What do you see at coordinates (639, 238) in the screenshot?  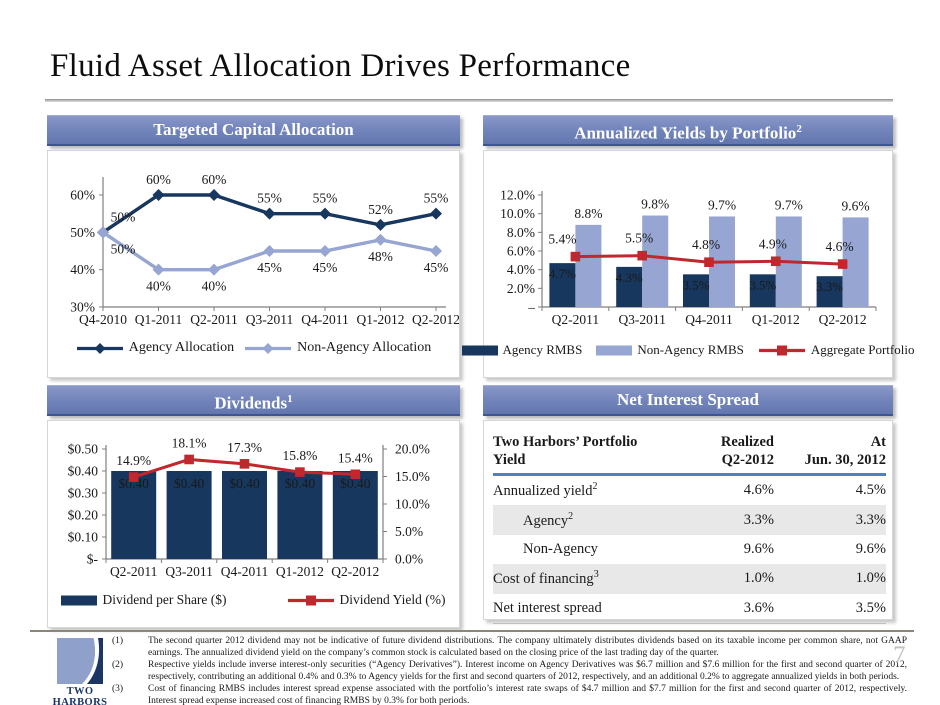 I see `svg-text: 5.5%` at bounding box center [639, 238].